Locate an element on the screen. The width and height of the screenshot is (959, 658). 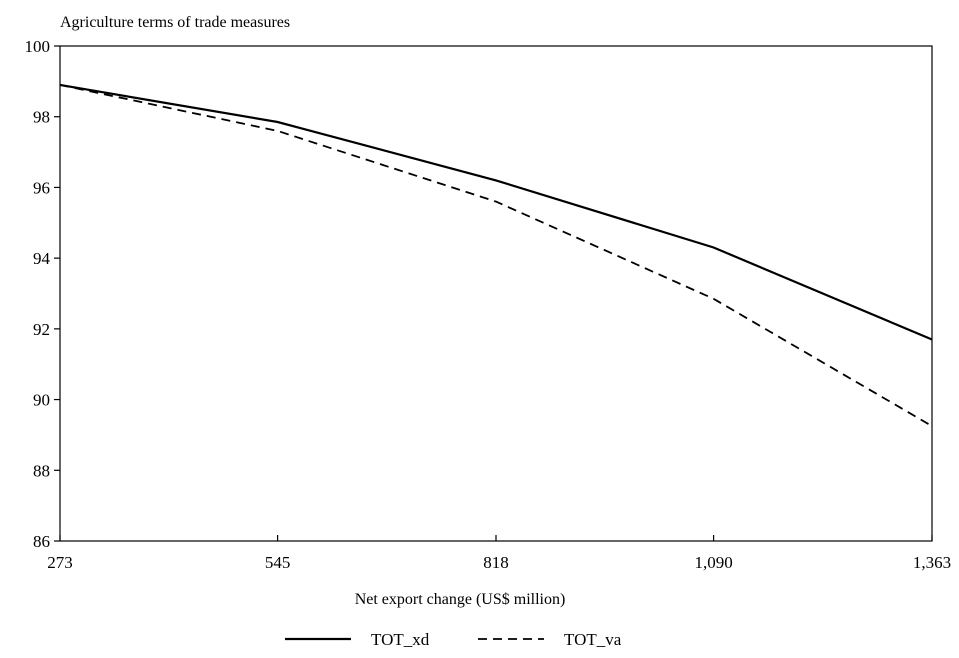
x-tick-label: 273 is located at coordinates (60, 562).